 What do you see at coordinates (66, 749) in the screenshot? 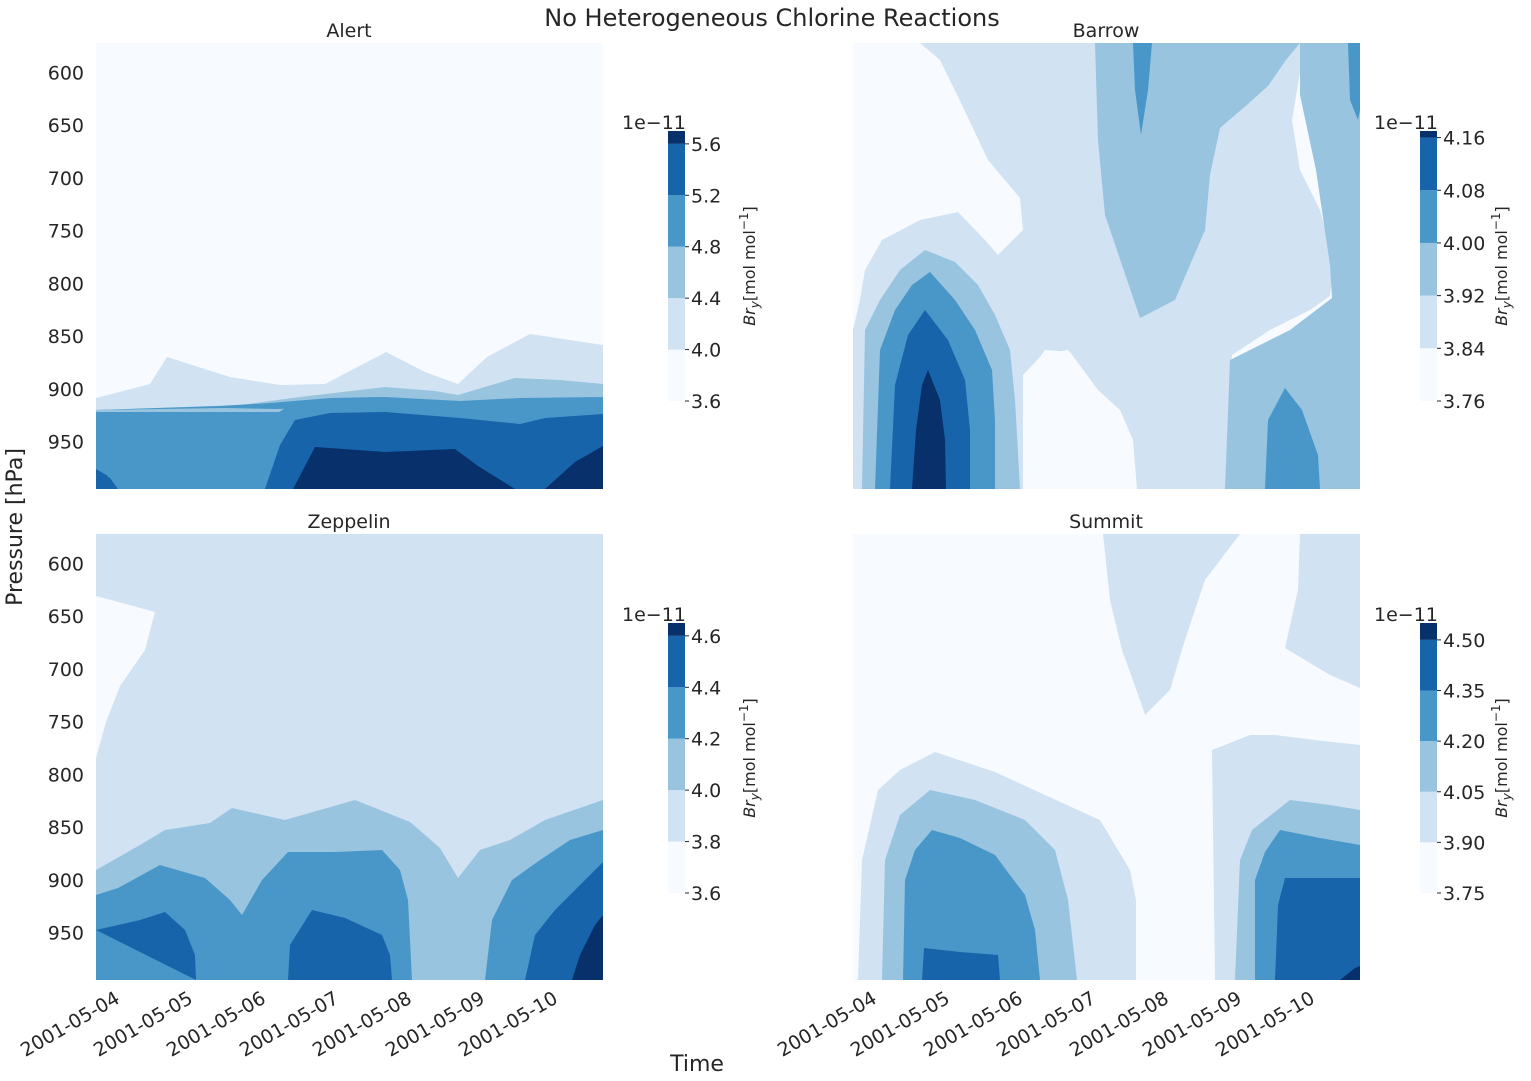
I see `y-ticks-zeppelin: 600 650 700 750 800 850 900 950` at bounding box center [66, 749].